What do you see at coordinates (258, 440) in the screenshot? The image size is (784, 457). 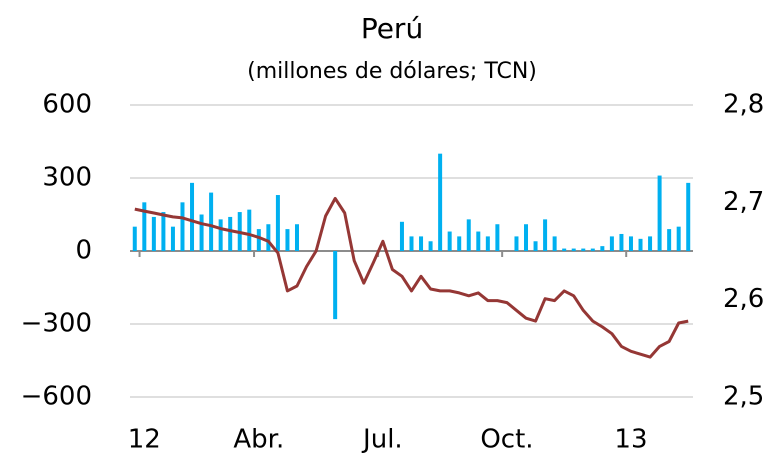 I see `x-tick-label: Abr.` at bounding box center [258, 440].